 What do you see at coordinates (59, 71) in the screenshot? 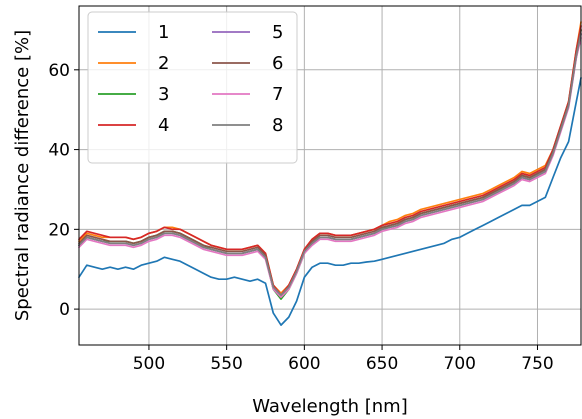
I see `y-tick-label: 60` at bounding box center [59, 71].